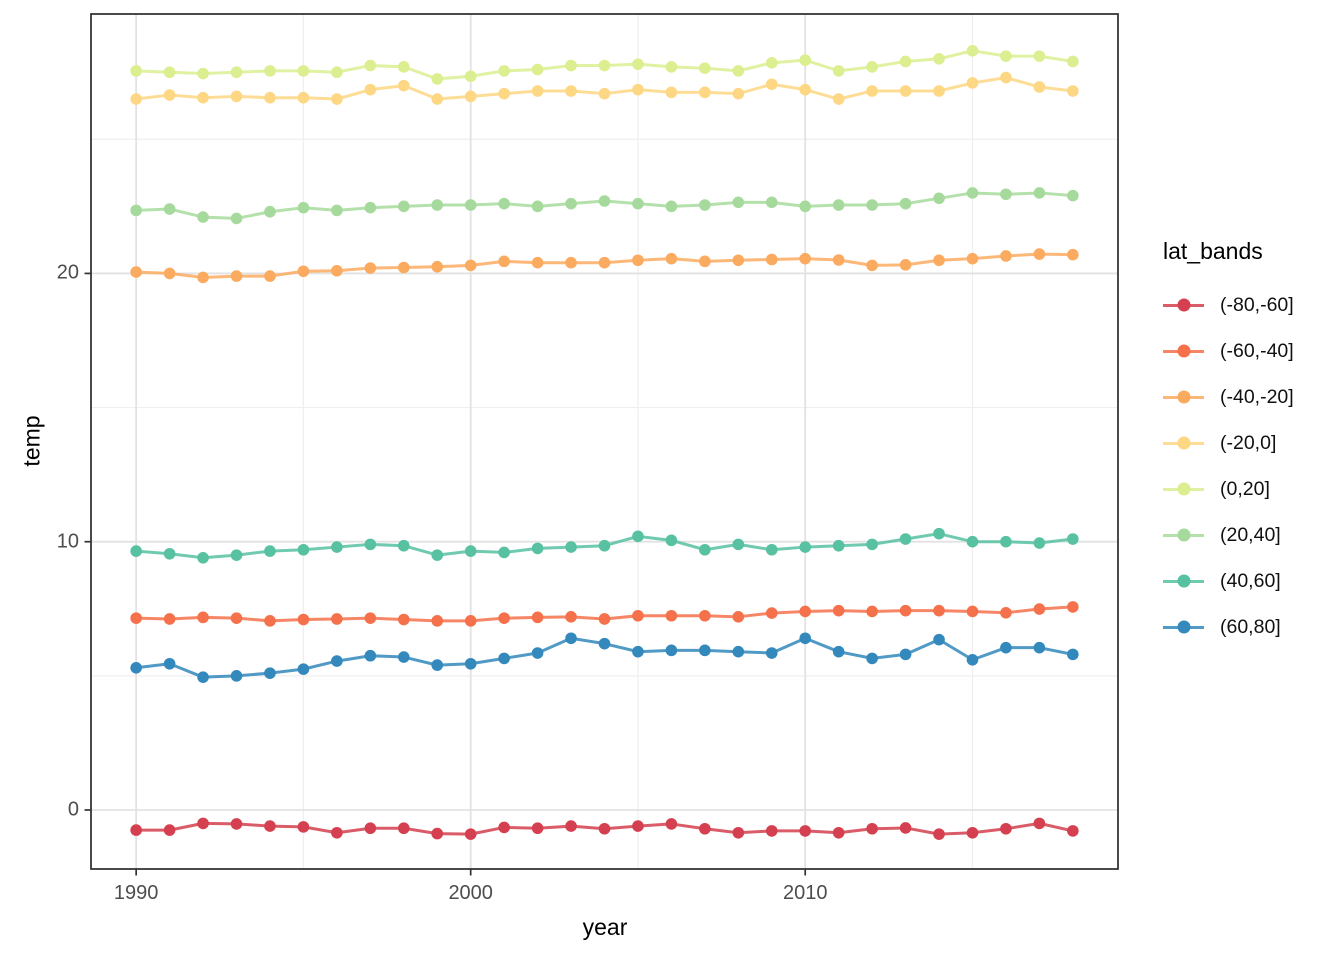  What do you see at coordinates (136, 893) in the screenshot?
I see `x-tick-label: 1990` at bounding box center [136, 893].